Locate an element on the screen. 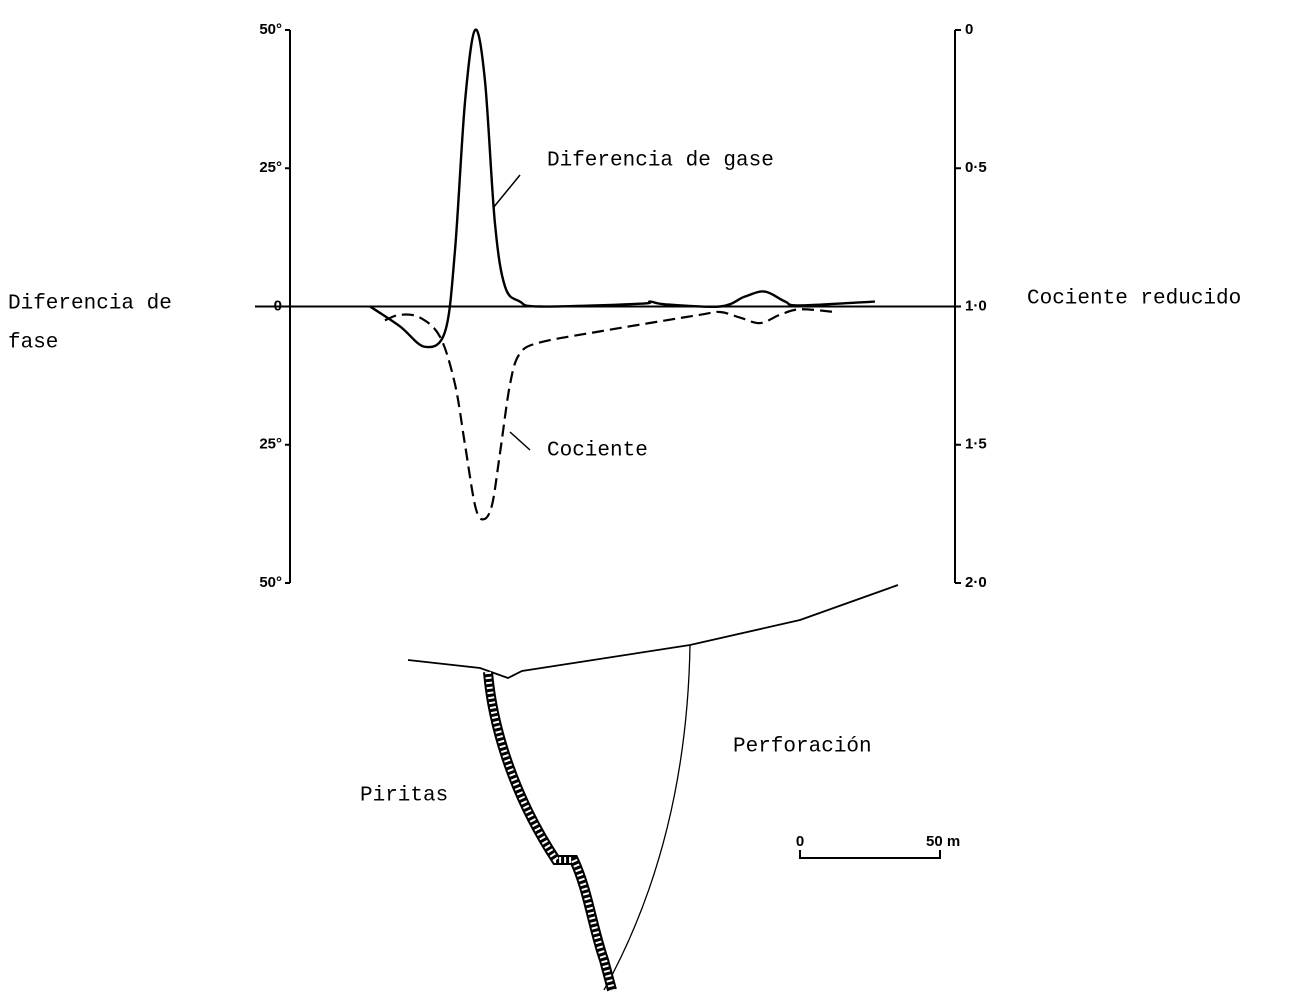 The image size is (1305, 993). borehole is located at coordinates (647, 817).